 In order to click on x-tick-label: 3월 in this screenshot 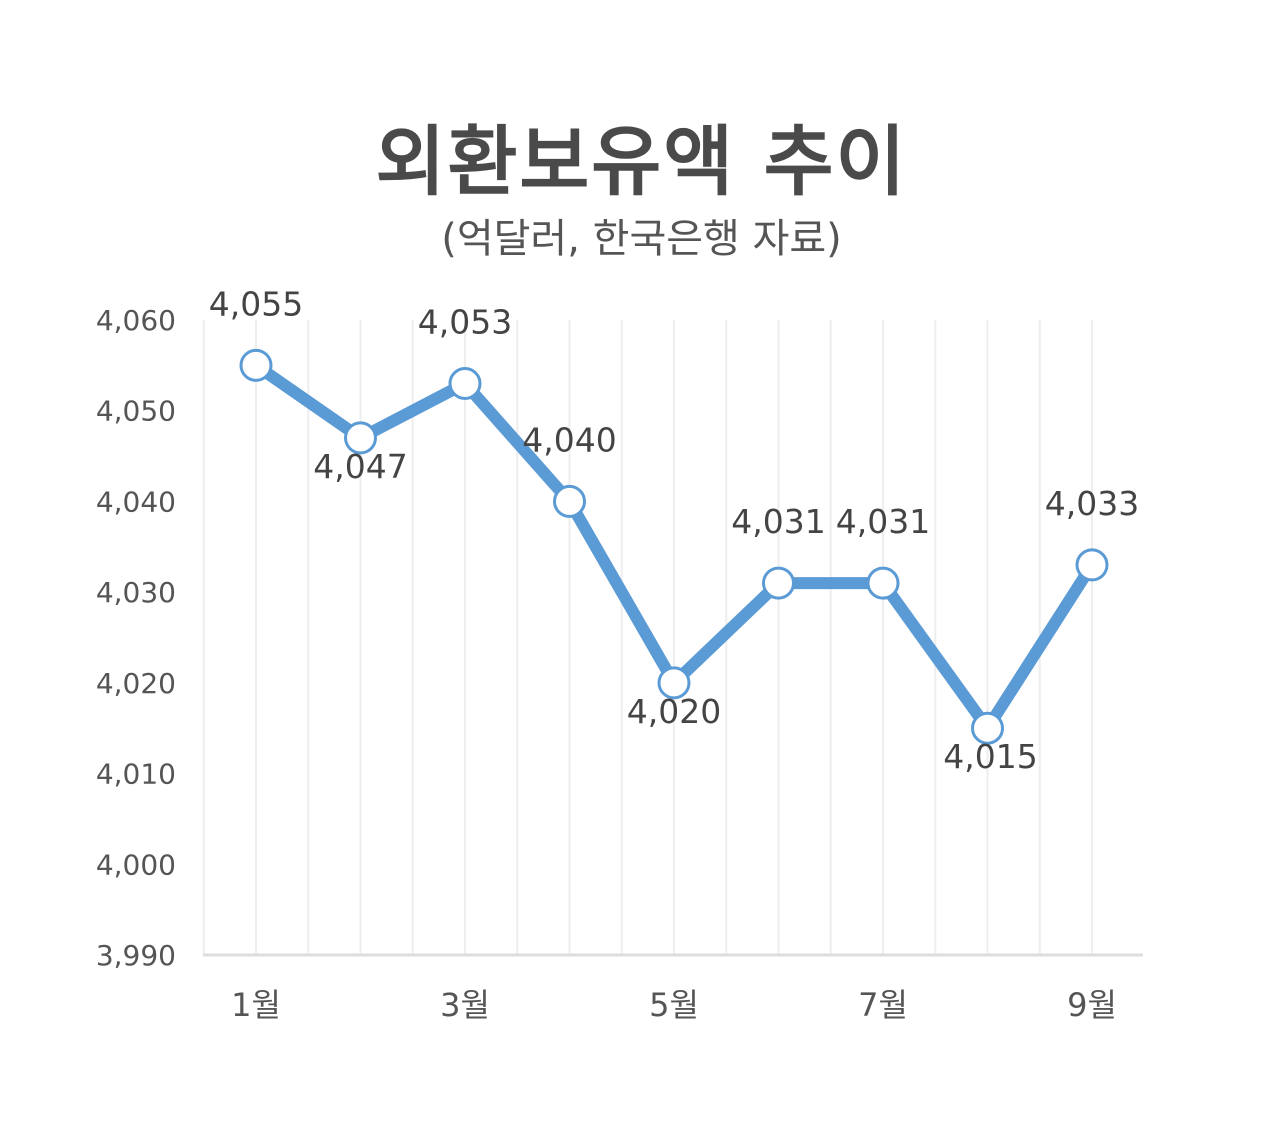, I will do `click(465, 1005)`.